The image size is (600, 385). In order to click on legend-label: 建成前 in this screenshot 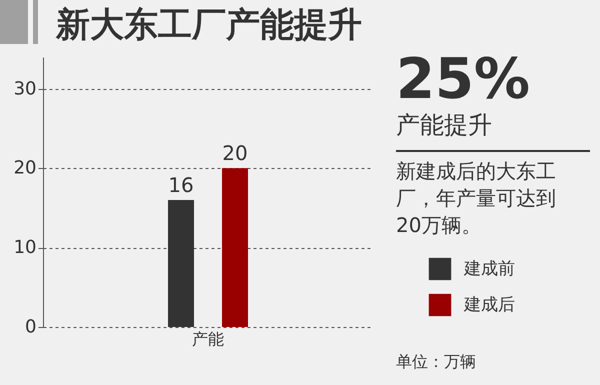, I will do `click(489, 269)`.